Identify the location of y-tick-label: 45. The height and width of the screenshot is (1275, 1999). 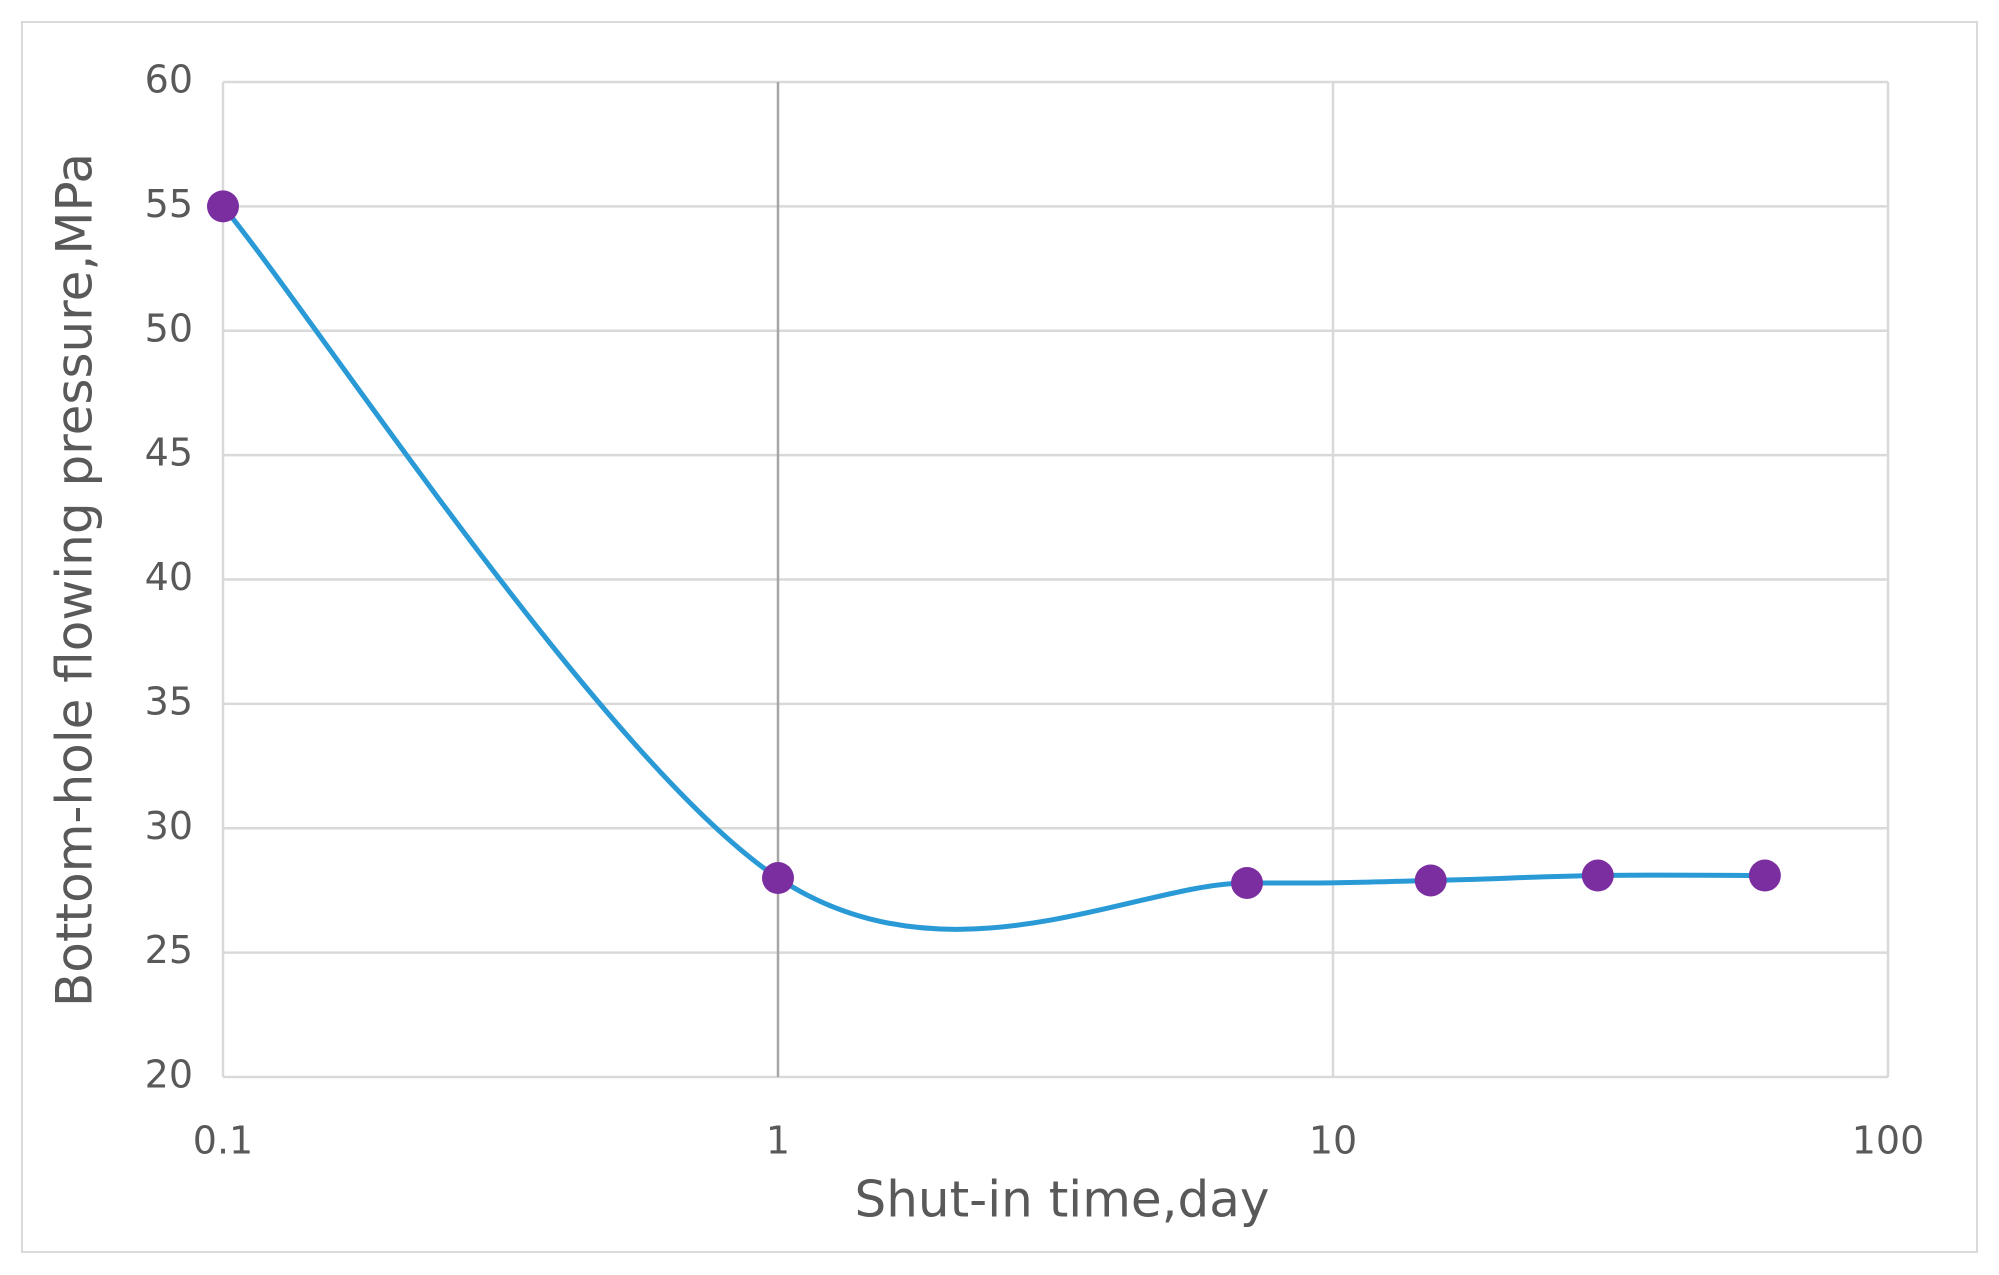
(169, 453).